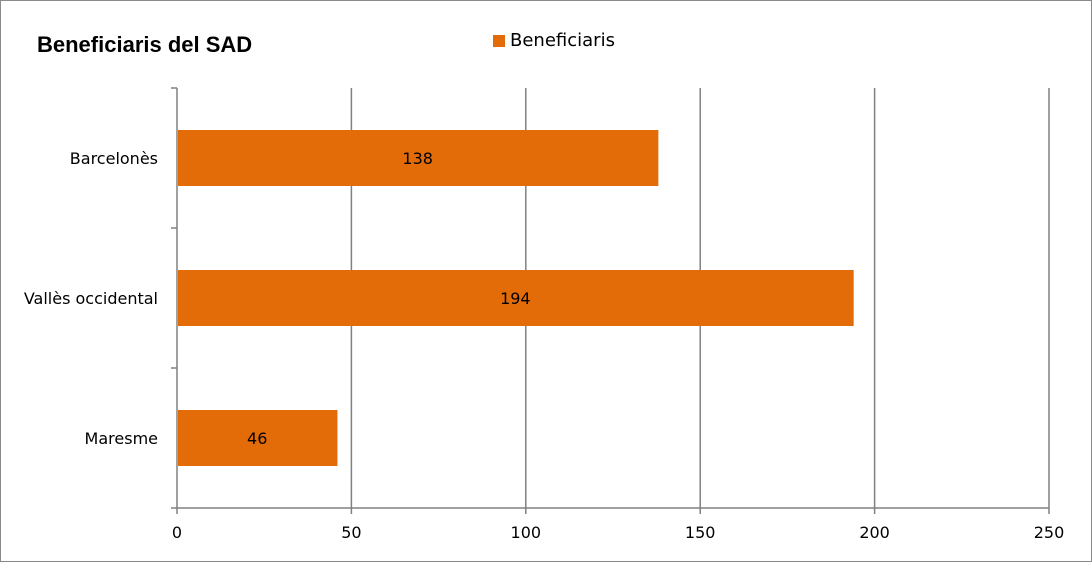  Describe the element at coordinates (526, 532) in the screenshot. I see `x-tick-label: 100` at that location.